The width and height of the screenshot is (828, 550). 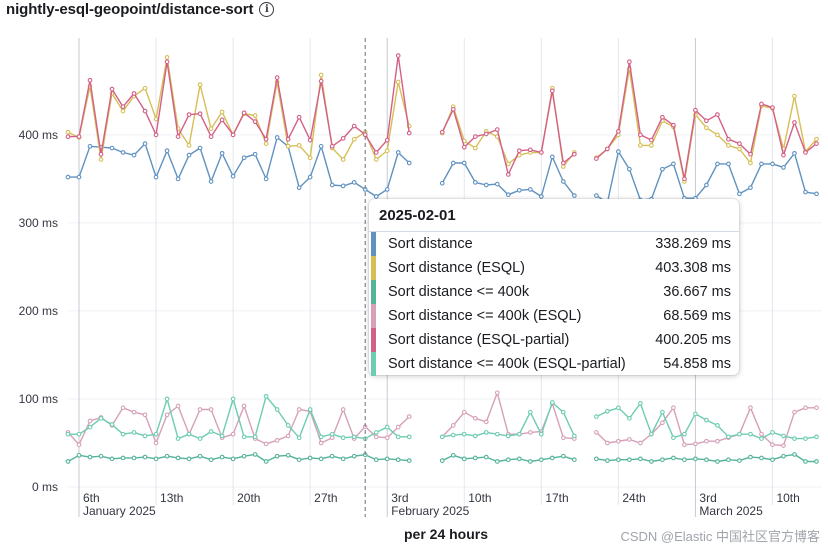 I want to click on tooltip-series-name: Sort distance <= 400k (ESQL-partial), so click(x=507, y=364).